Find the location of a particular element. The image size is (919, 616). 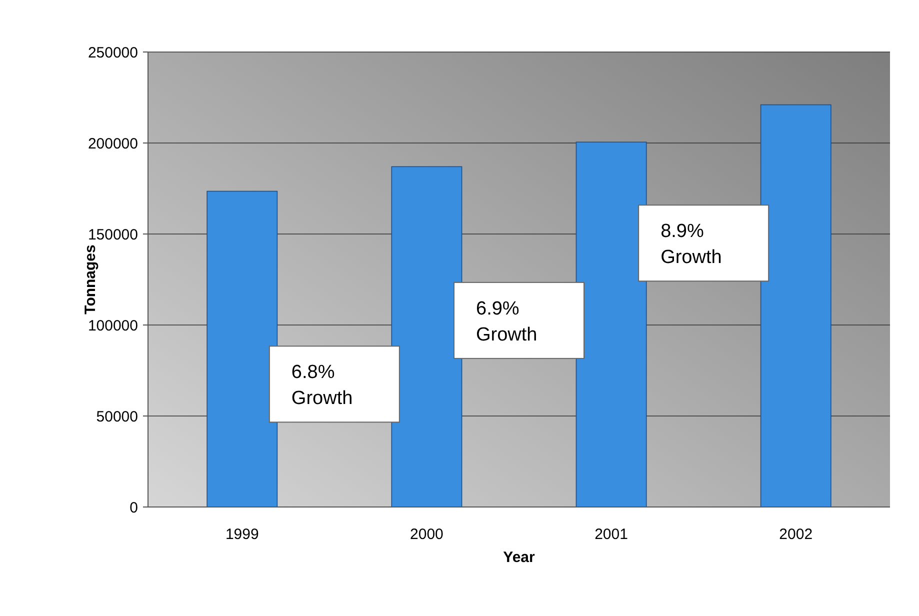

y-tick-label: 150000 is located at coordinates (113, 235).